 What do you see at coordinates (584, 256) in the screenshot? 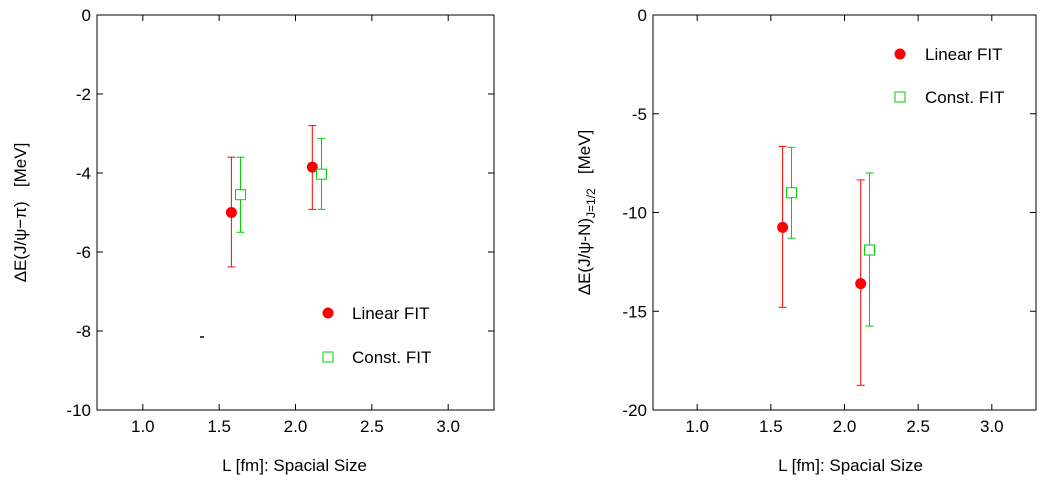
I see `y-axis-label-main: ΔE(J/ψ-N)` at bounding box center [584, 256].